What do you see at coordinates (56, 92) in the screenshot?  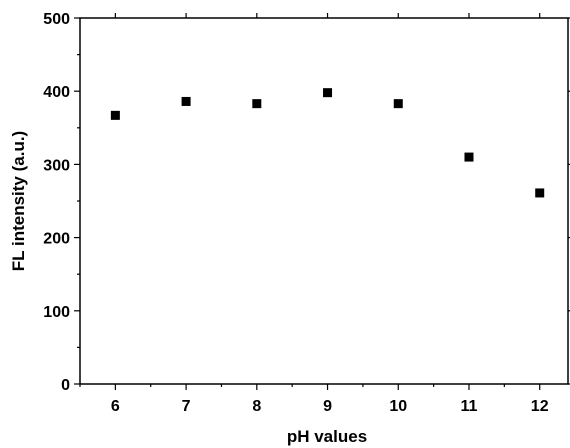 I see `y-tick-label: 400` at bounding box center [56, 92].